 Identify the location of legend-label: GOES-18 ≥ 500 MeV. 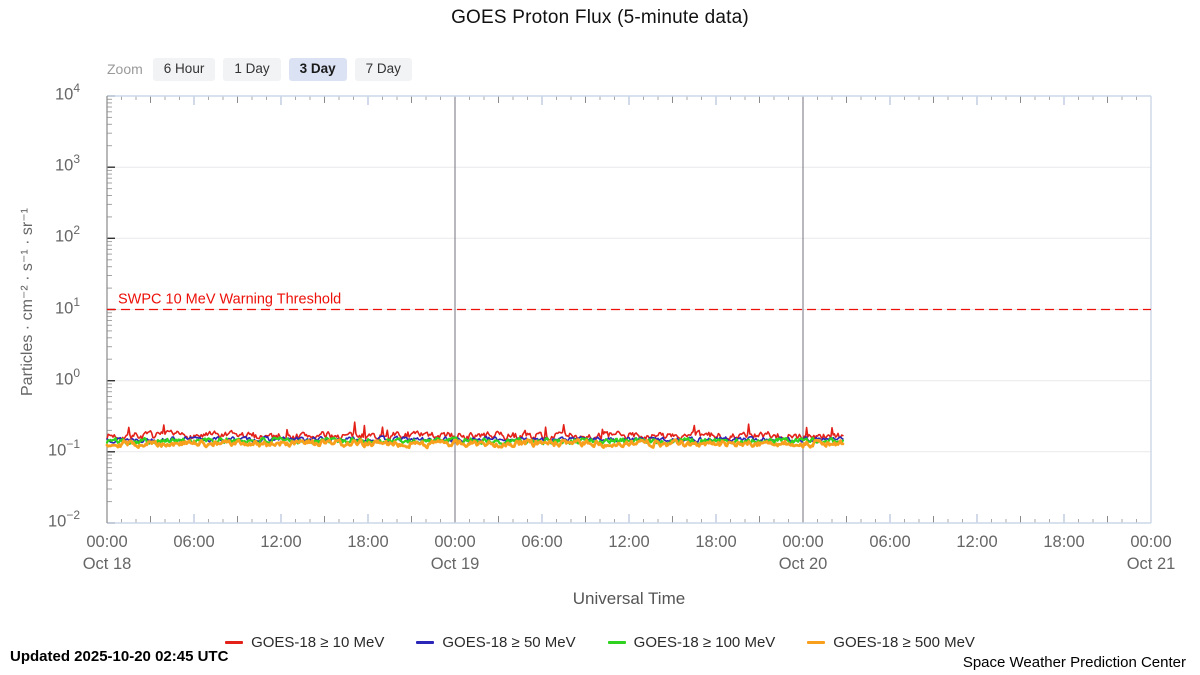
(904, 642).